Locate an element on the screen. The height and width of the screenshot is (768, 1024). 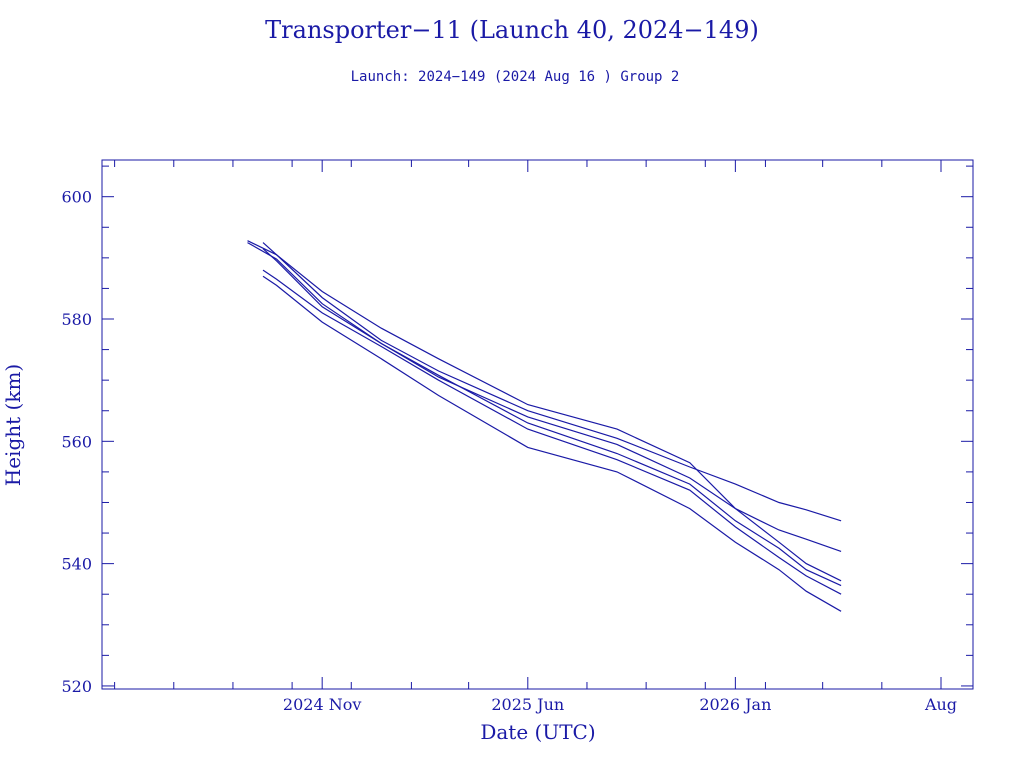
y-tick-label: 580 is located at coordinates (76, 319).